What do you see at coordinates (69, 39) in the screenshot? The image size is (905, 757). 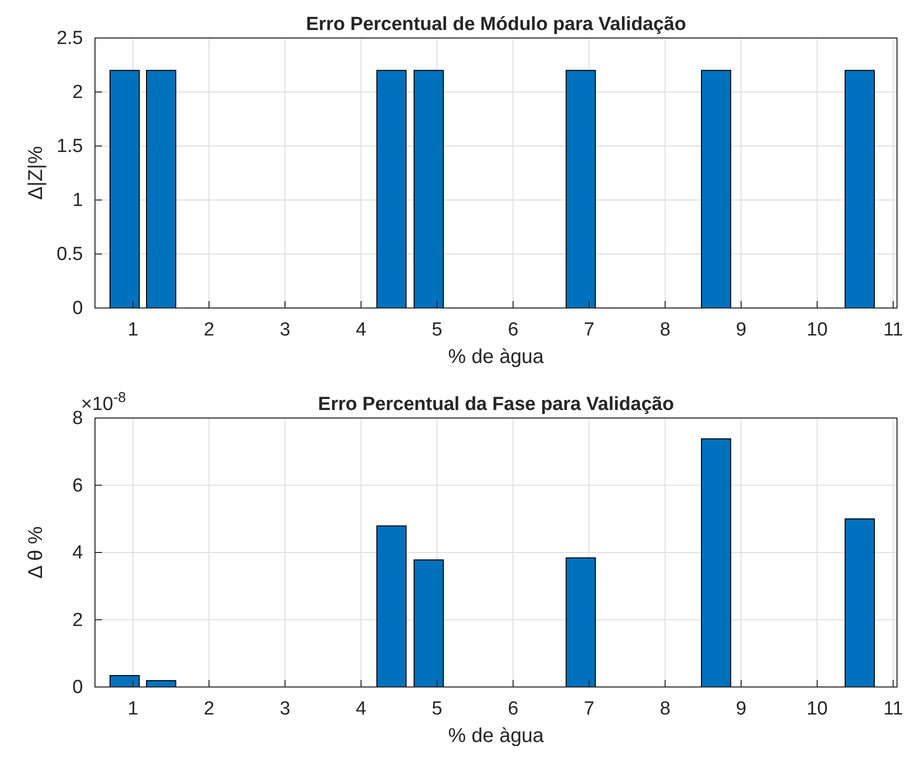 I see `y-tick-label: 2.5` at bounding box center [69, 39].